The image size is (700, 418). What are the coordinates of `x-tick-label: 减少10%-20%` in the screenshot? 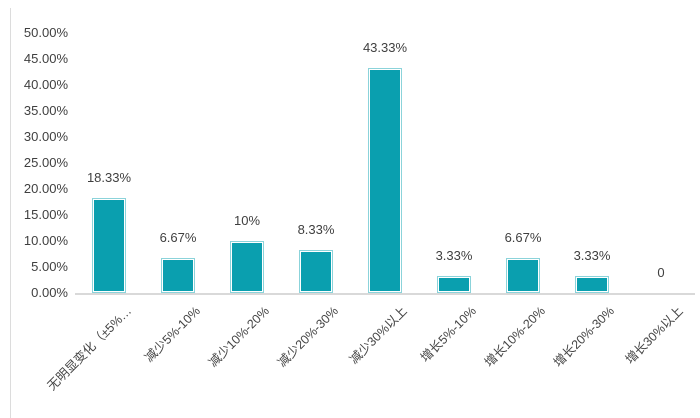 It's located at (238, 336).